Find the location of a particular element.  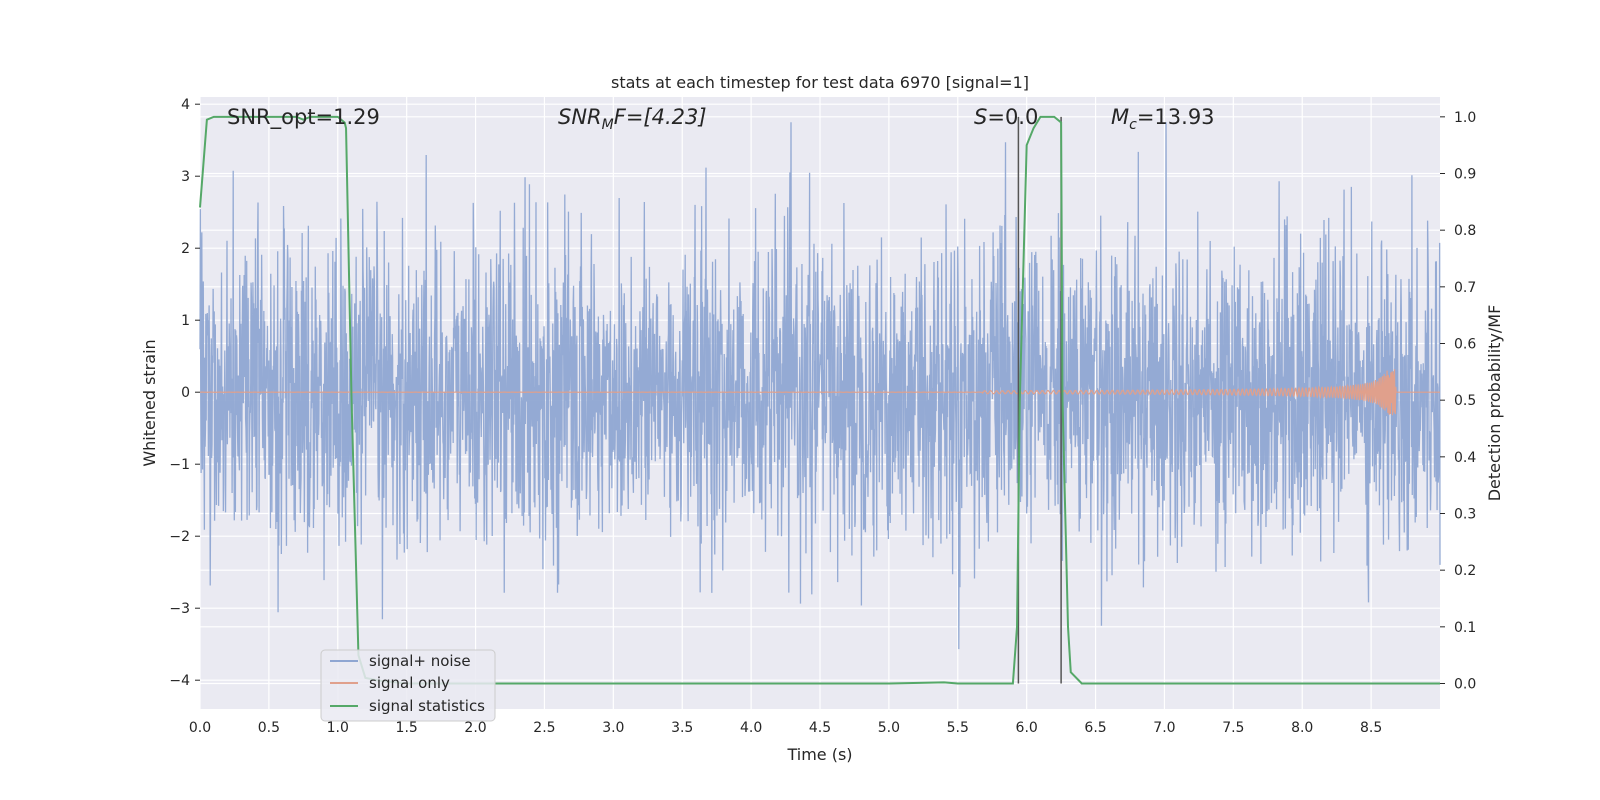

x-tick-label: 6.0 is located at coordinates (1027, 728).